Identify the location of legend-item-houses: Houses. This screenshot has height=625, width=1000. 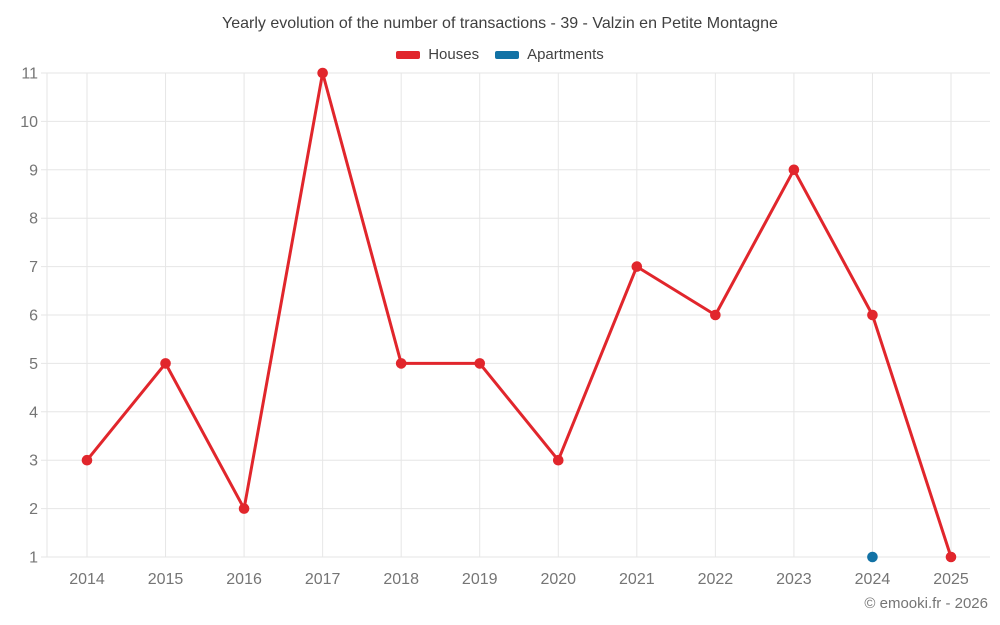
(437, 54).